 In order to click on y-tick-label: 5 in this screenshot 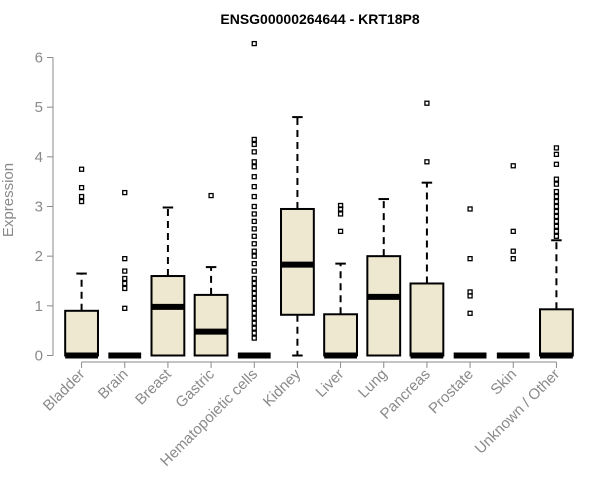, I will do `click(39, 107)`.